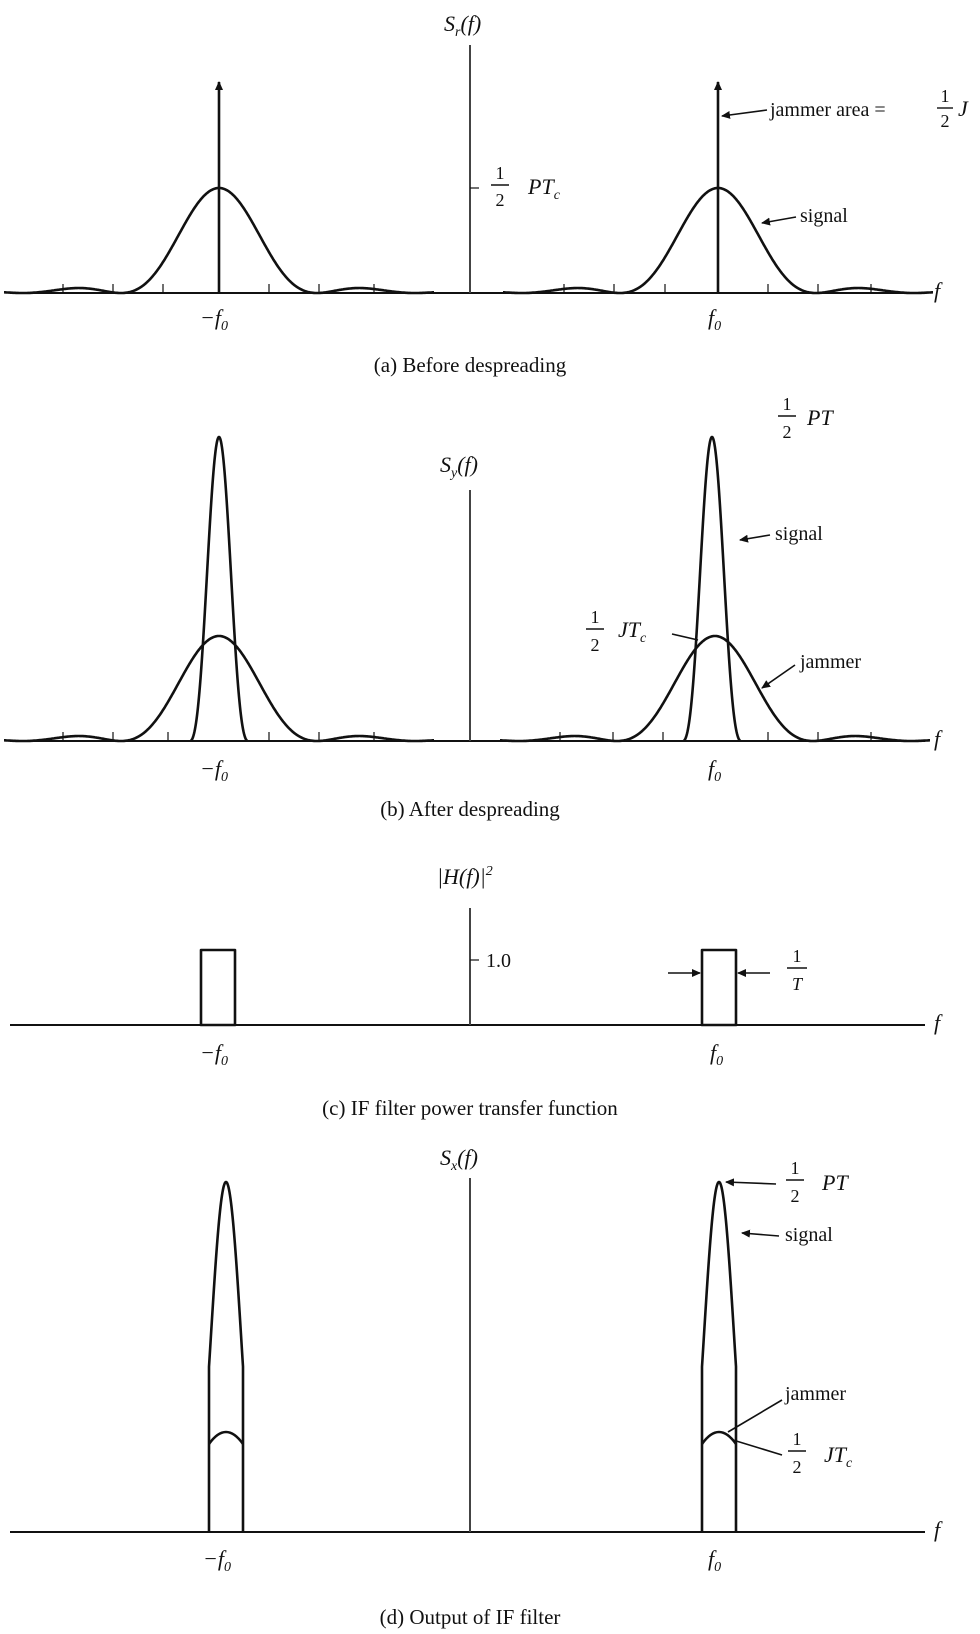  What do you see at coordinates (719, 987) in the screenshot?
I see `panel-c-right-filter-passband` at bounding box center [719, 987].